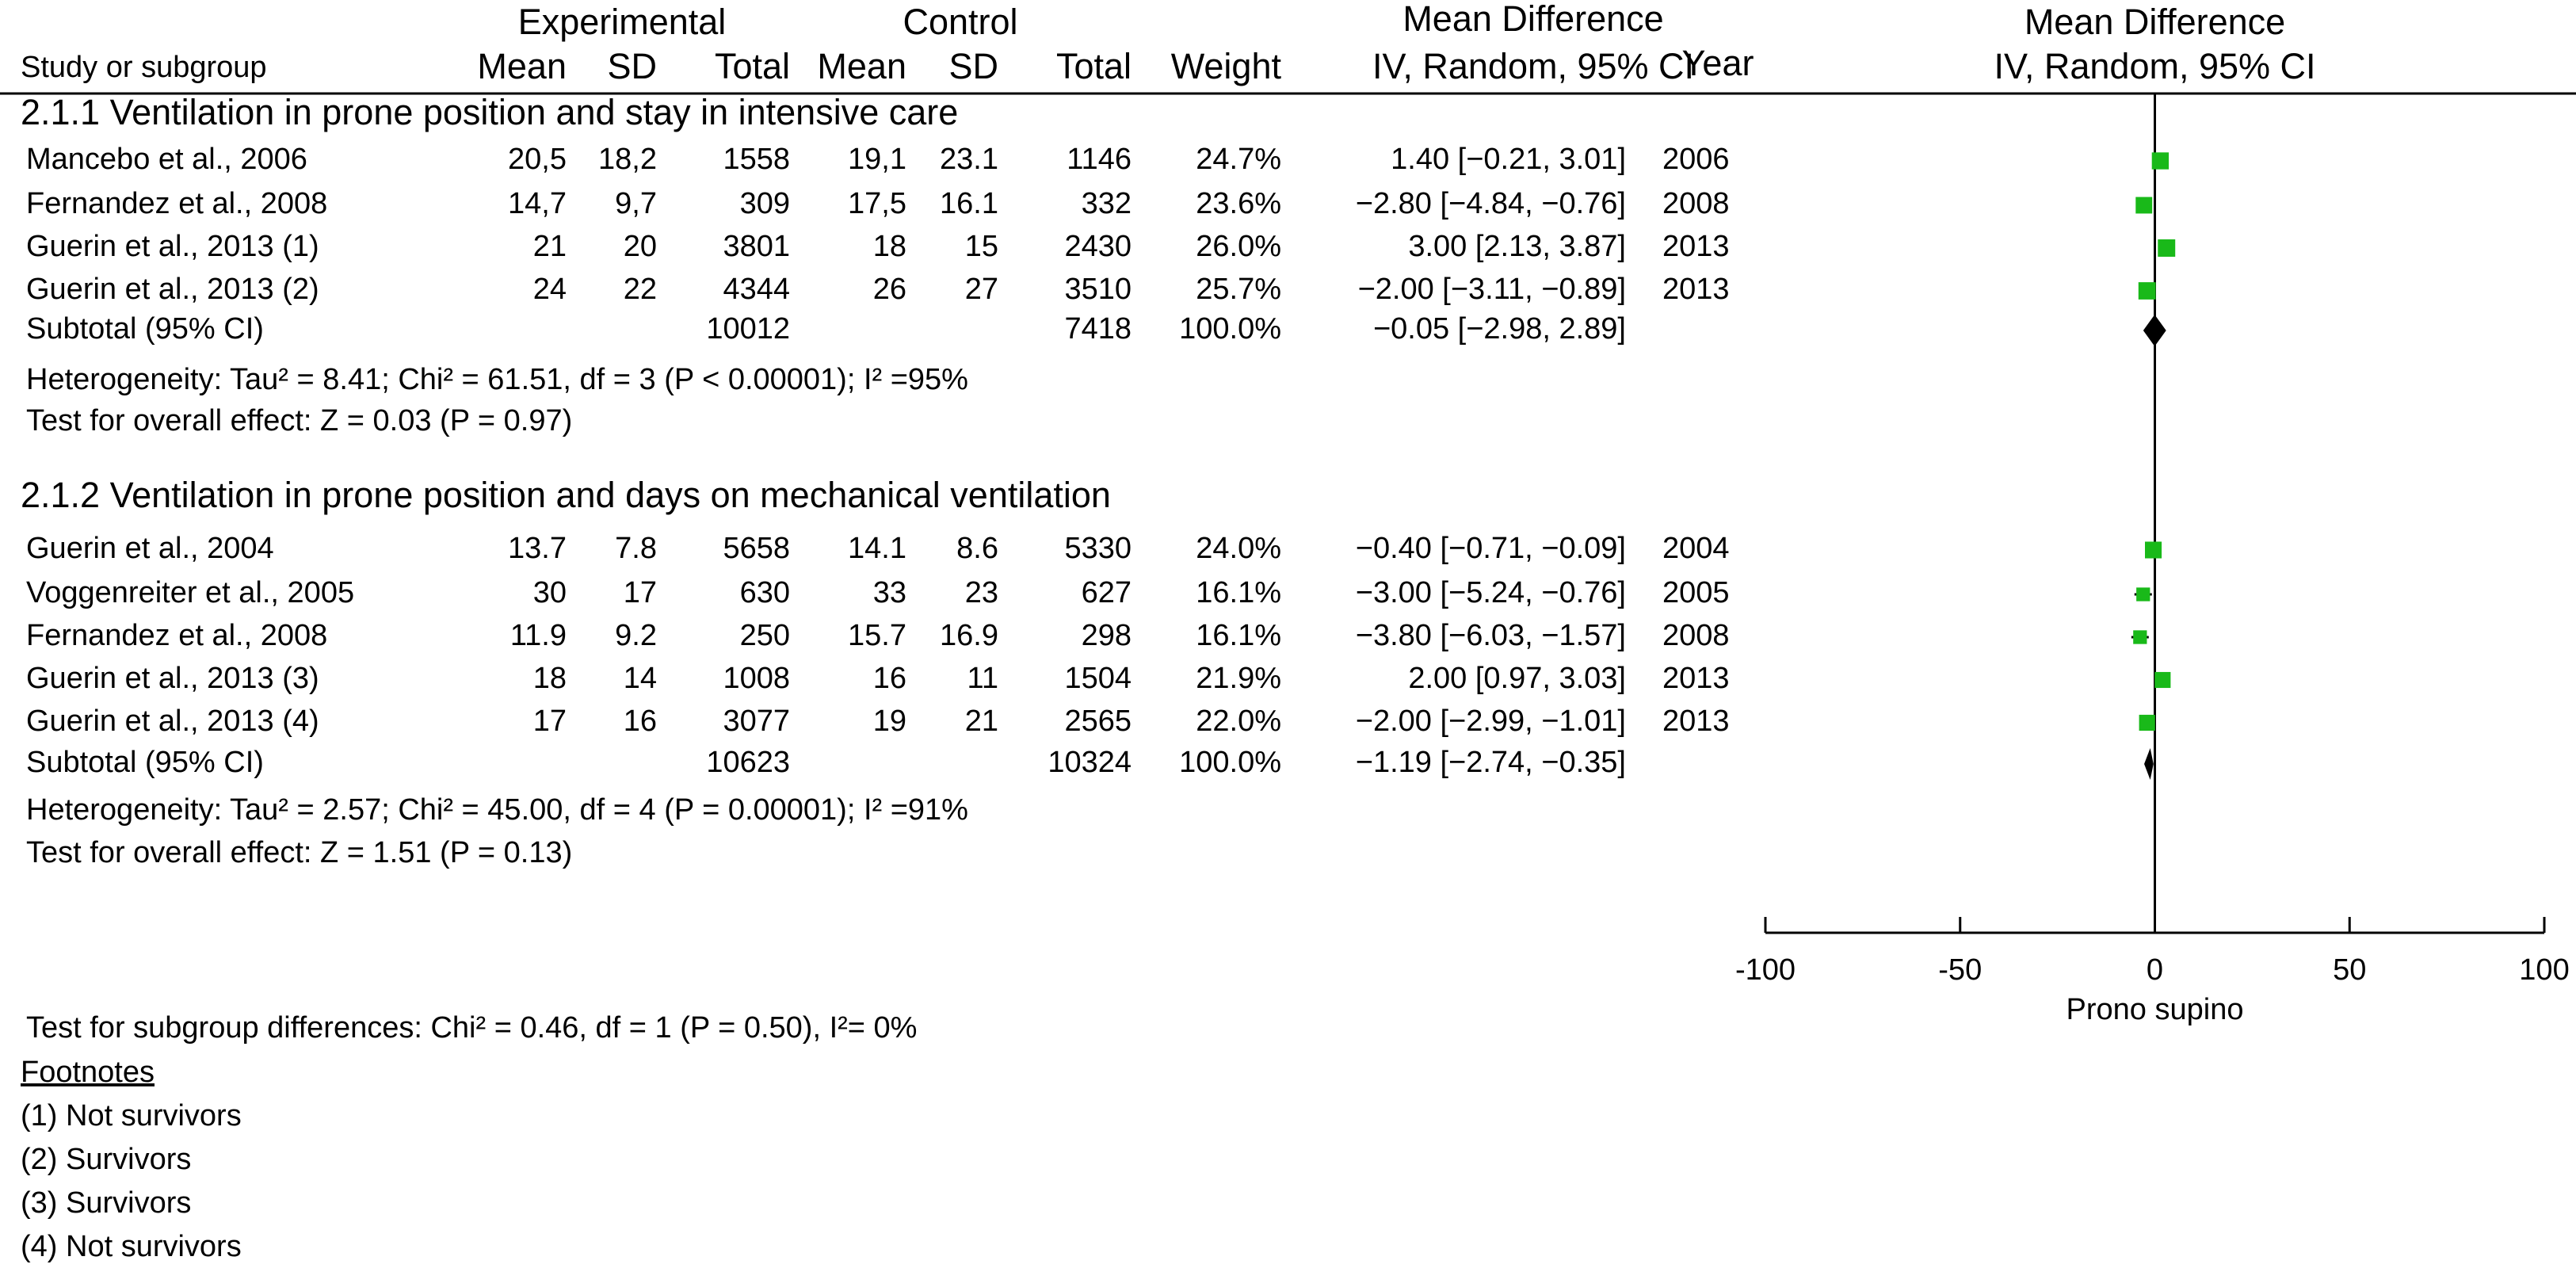  I want to click on header-weight: Weight, so click(1226, 66).